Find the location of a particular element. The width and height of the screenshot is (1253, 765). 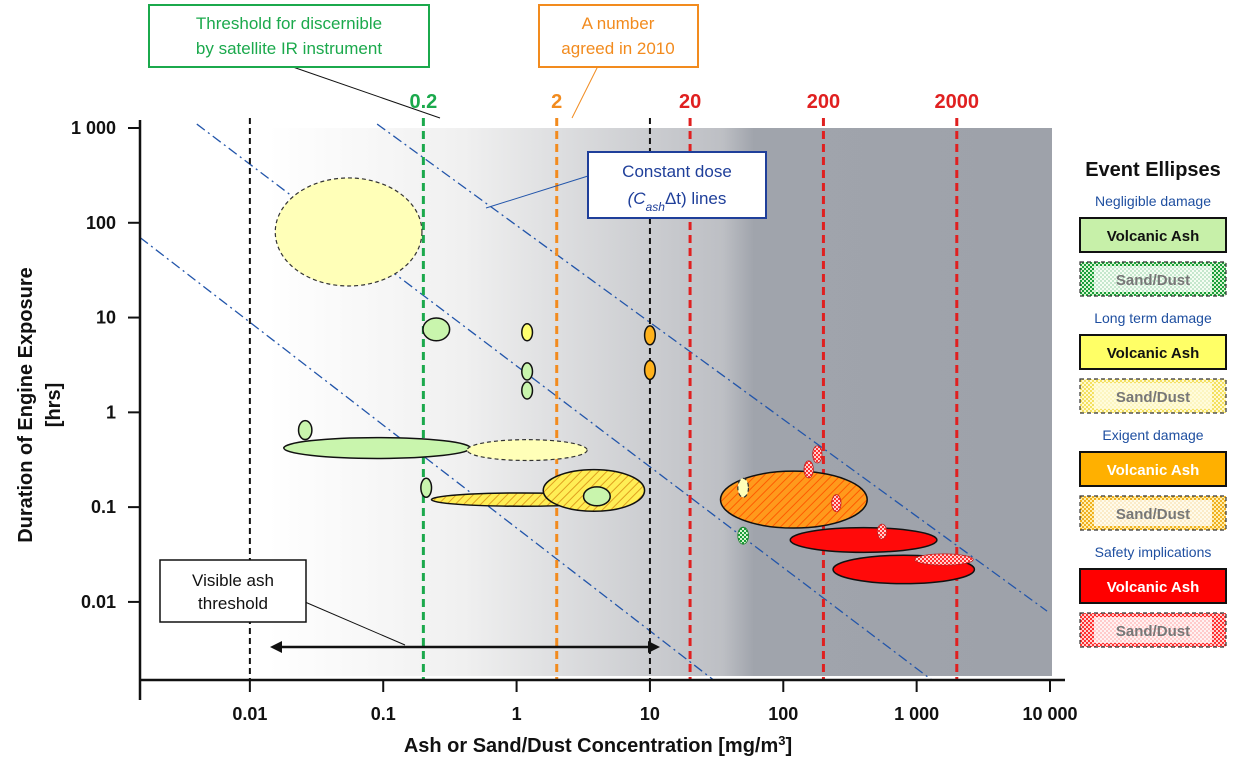

y-tick-label-2: 1 is located at coordinates (111, 412).